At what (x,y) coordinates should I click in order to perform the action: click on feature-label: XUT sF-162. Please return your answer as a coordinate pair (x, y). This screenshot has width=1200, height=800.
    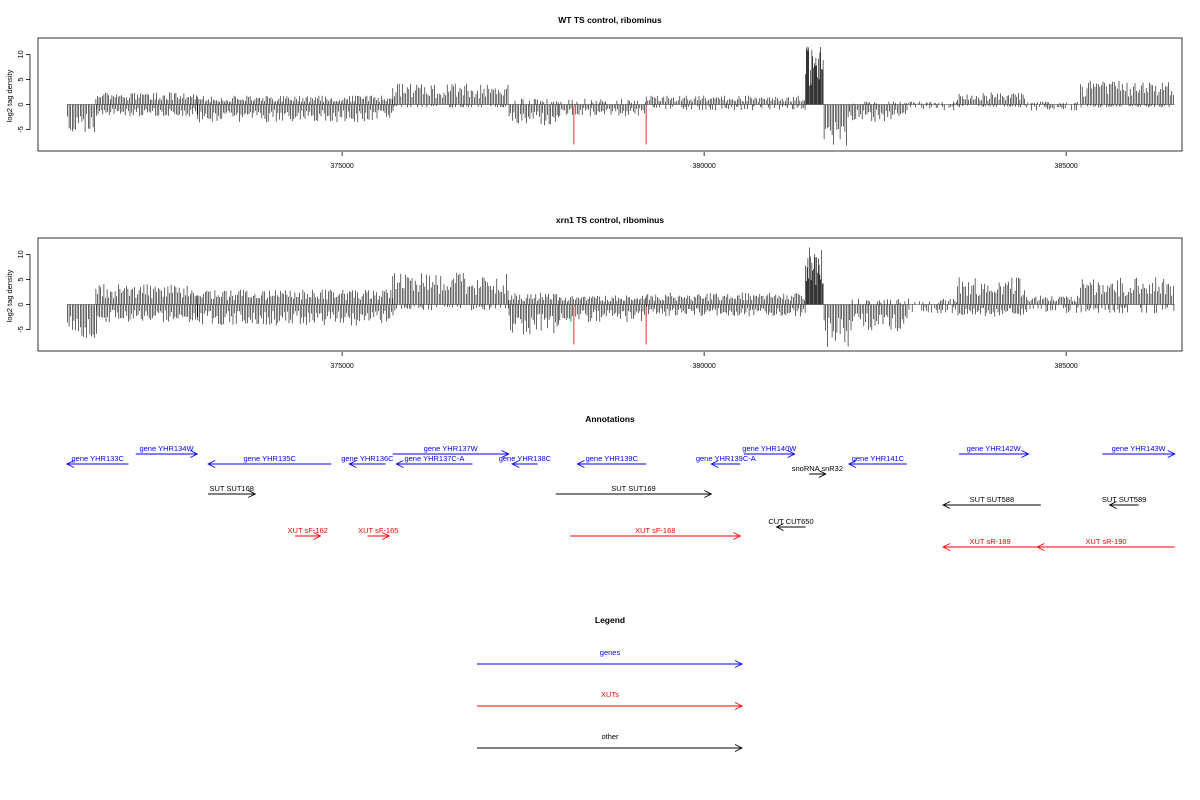
    Looking at the image, I should click on (308, 530).